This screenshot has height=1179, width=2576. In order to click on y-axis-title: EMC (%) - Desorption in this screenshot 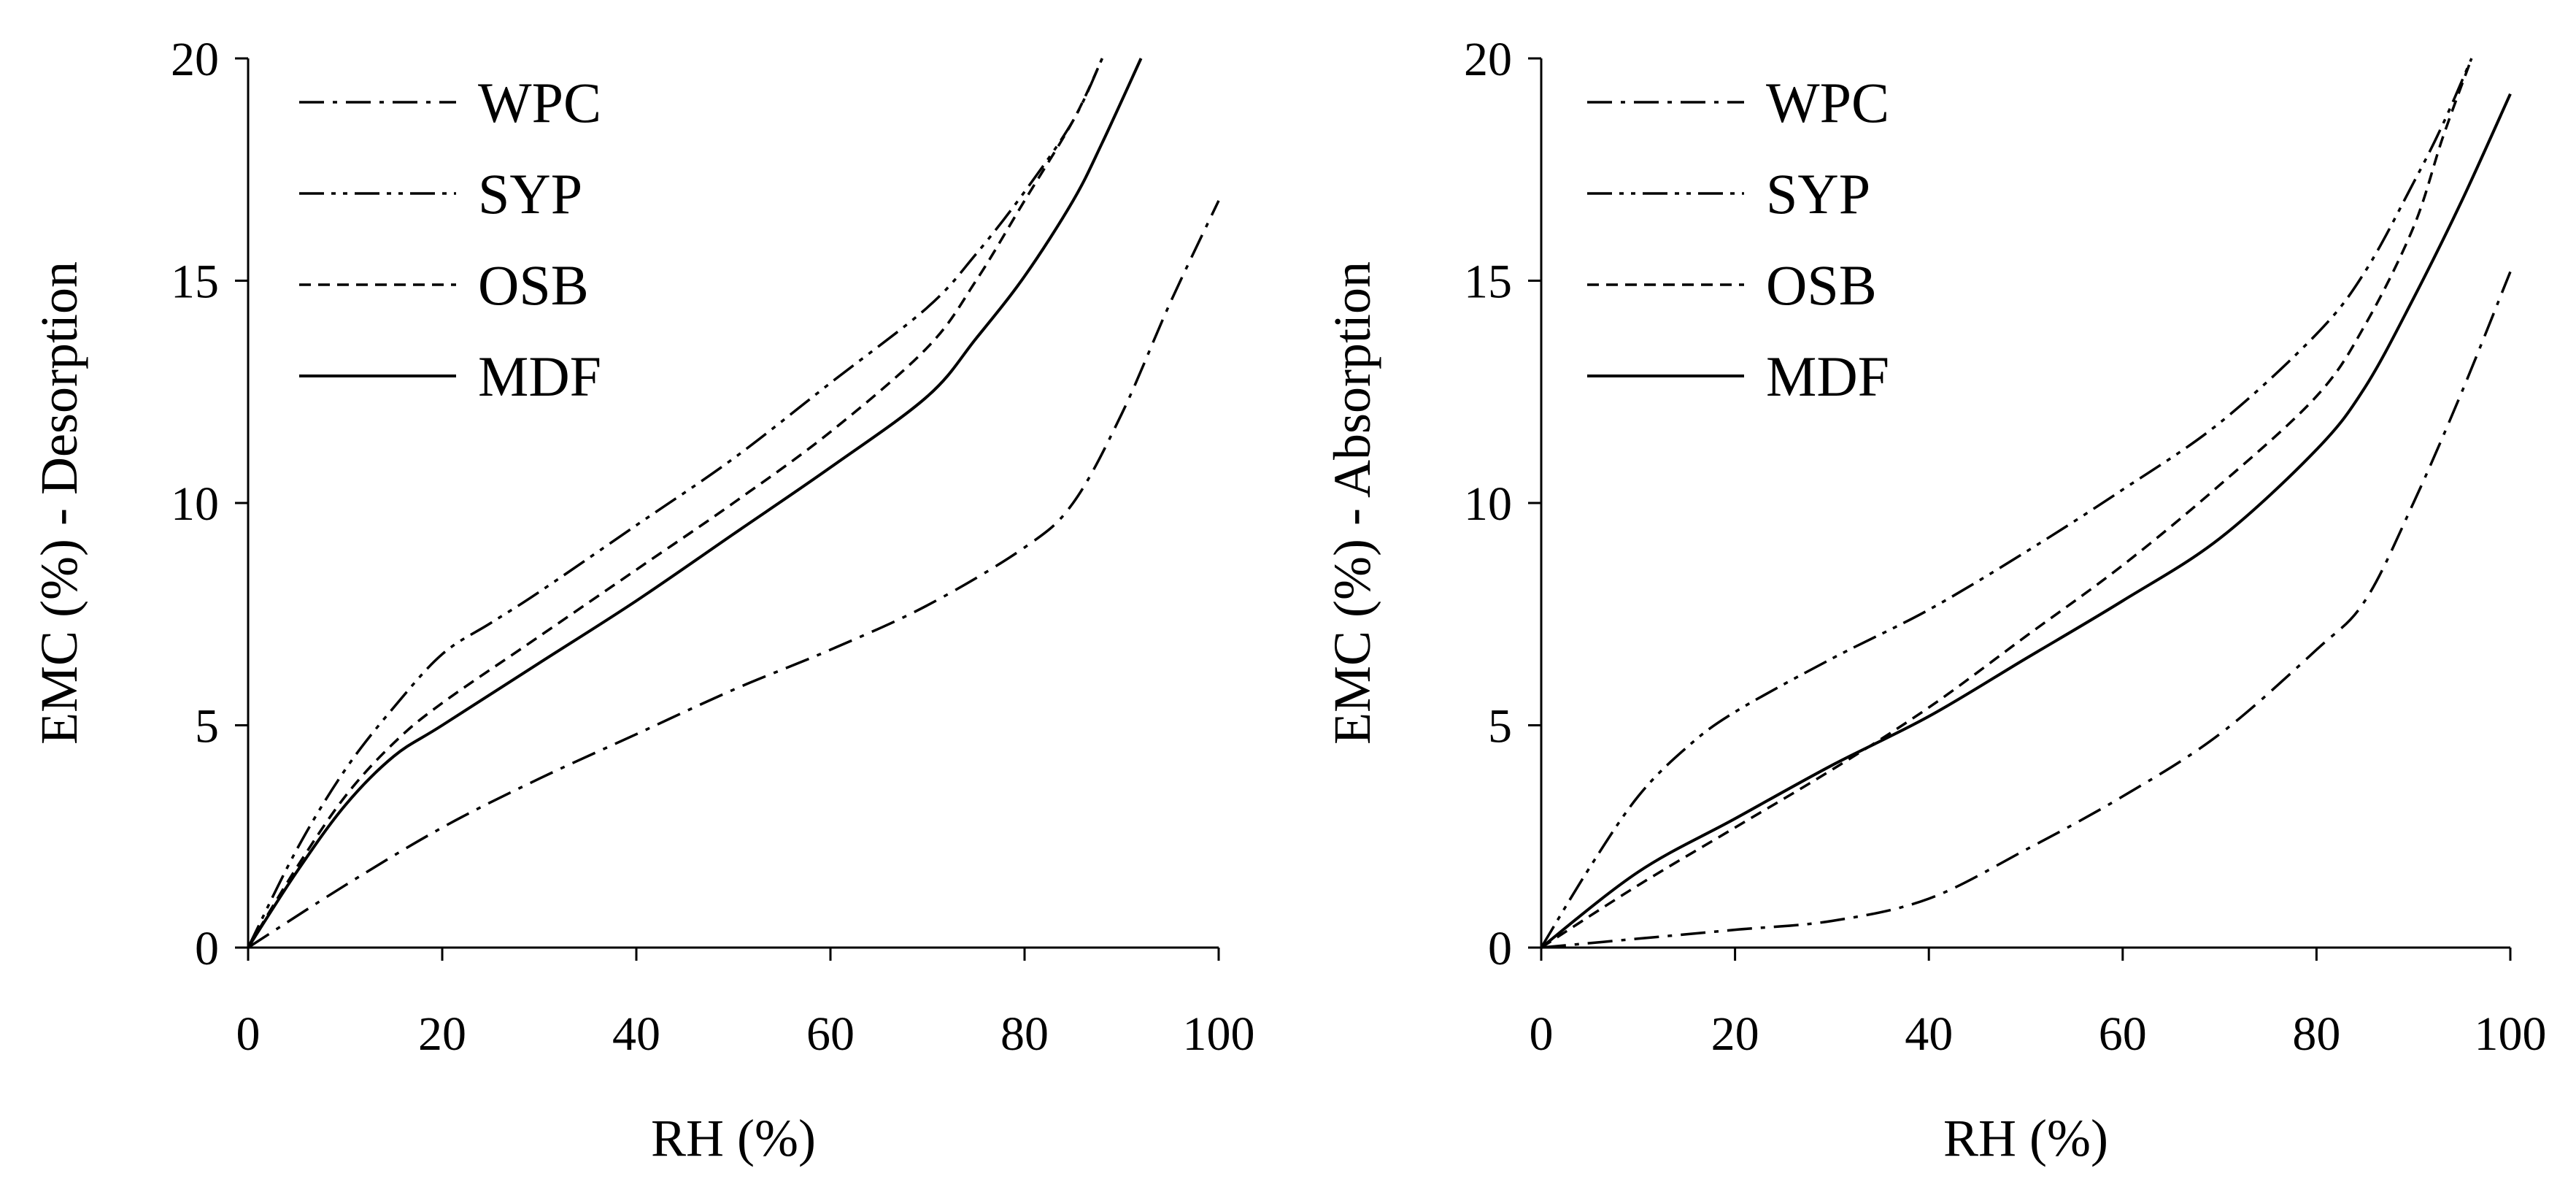, I will do `click(59, 503)`.